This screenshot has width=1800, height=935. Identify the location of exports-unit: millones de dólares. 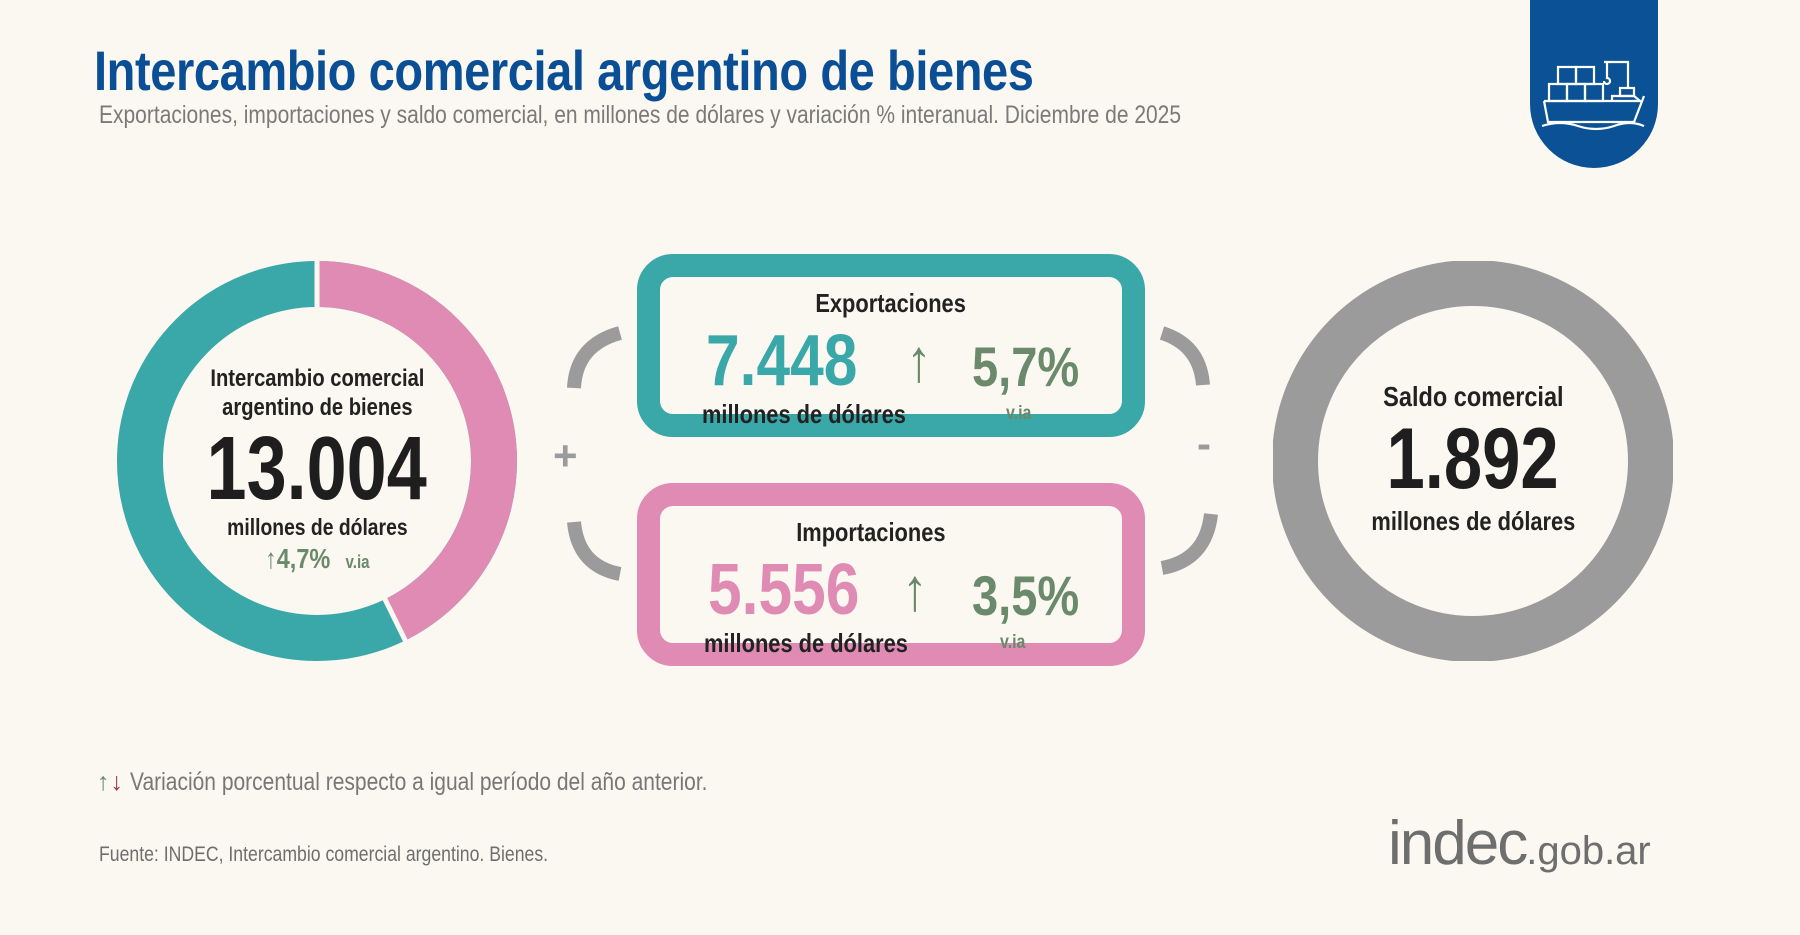
(804, 414).